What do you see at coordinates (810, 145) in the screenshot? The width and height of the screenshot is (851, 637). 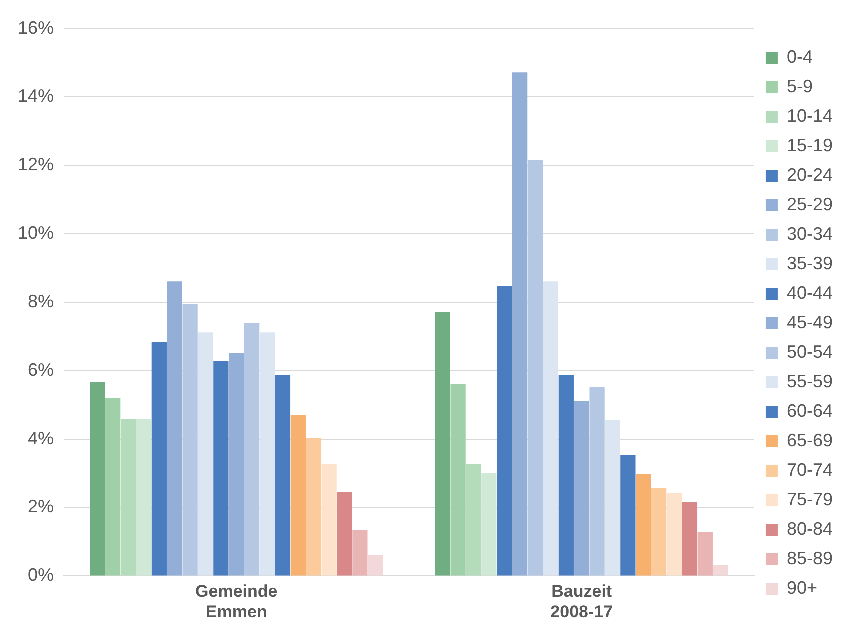 I see `legend-label: 15-19` at bounding box center [810, 145].